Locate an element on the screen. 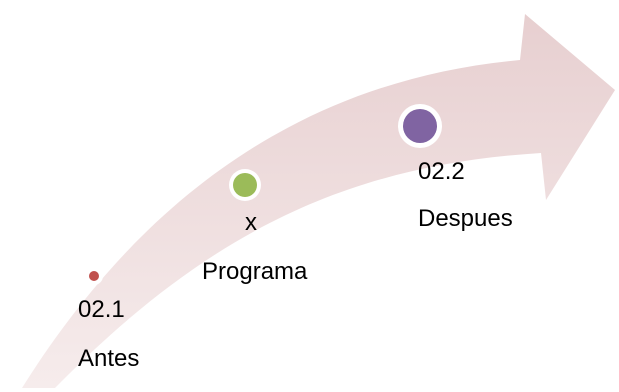 The image size is (619, 392). stage-dot-programa is located at coordinates (245, 185).